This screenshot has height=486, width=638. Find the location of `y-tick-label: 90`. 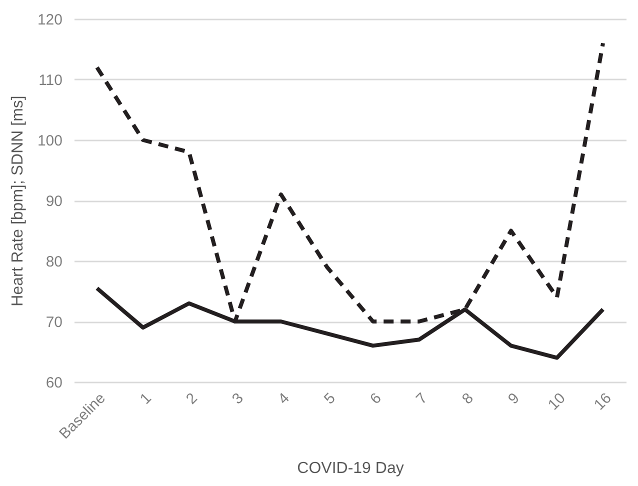

y-tick-label: 90 is located at coordinates (54, 201).